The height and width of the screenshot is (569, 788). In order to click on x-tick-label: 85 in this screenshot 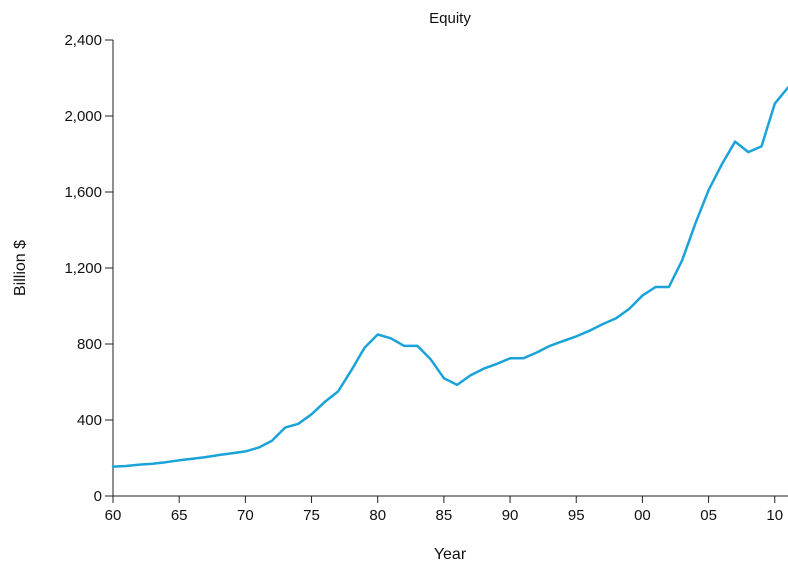, I will do `click(444, 515)`.